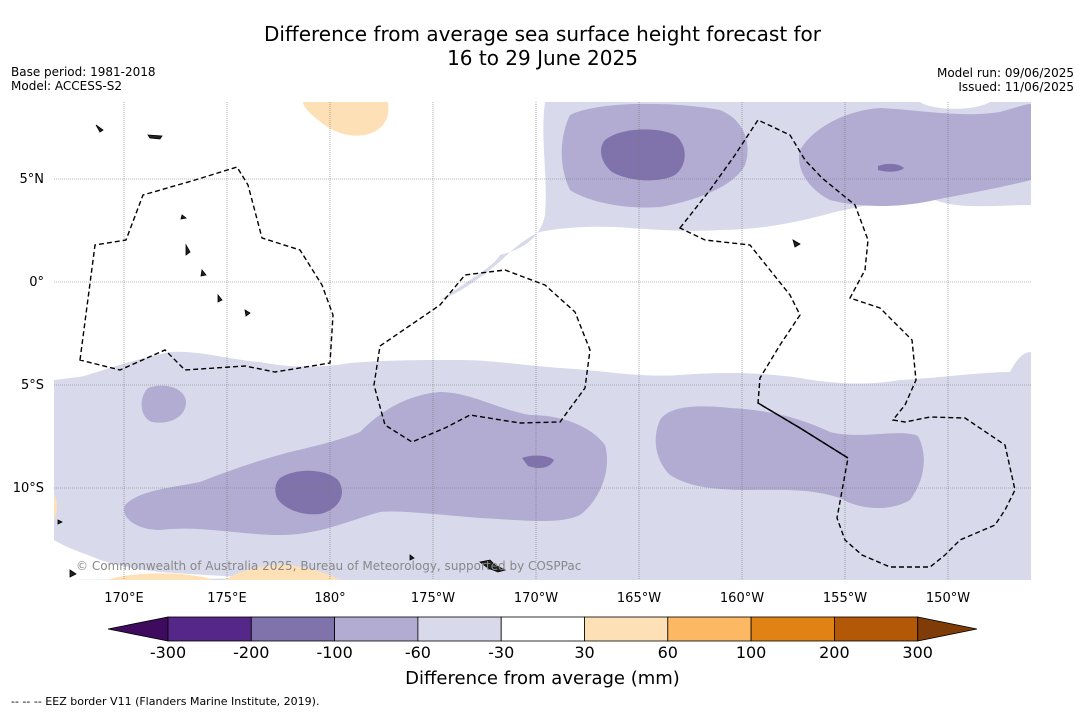 This screenshot has height=713, width=1085. What do you see at coordinates (538, 461) in the screenshot?
I see `contour-dark-center-dot` at bounding box center [538, 461].